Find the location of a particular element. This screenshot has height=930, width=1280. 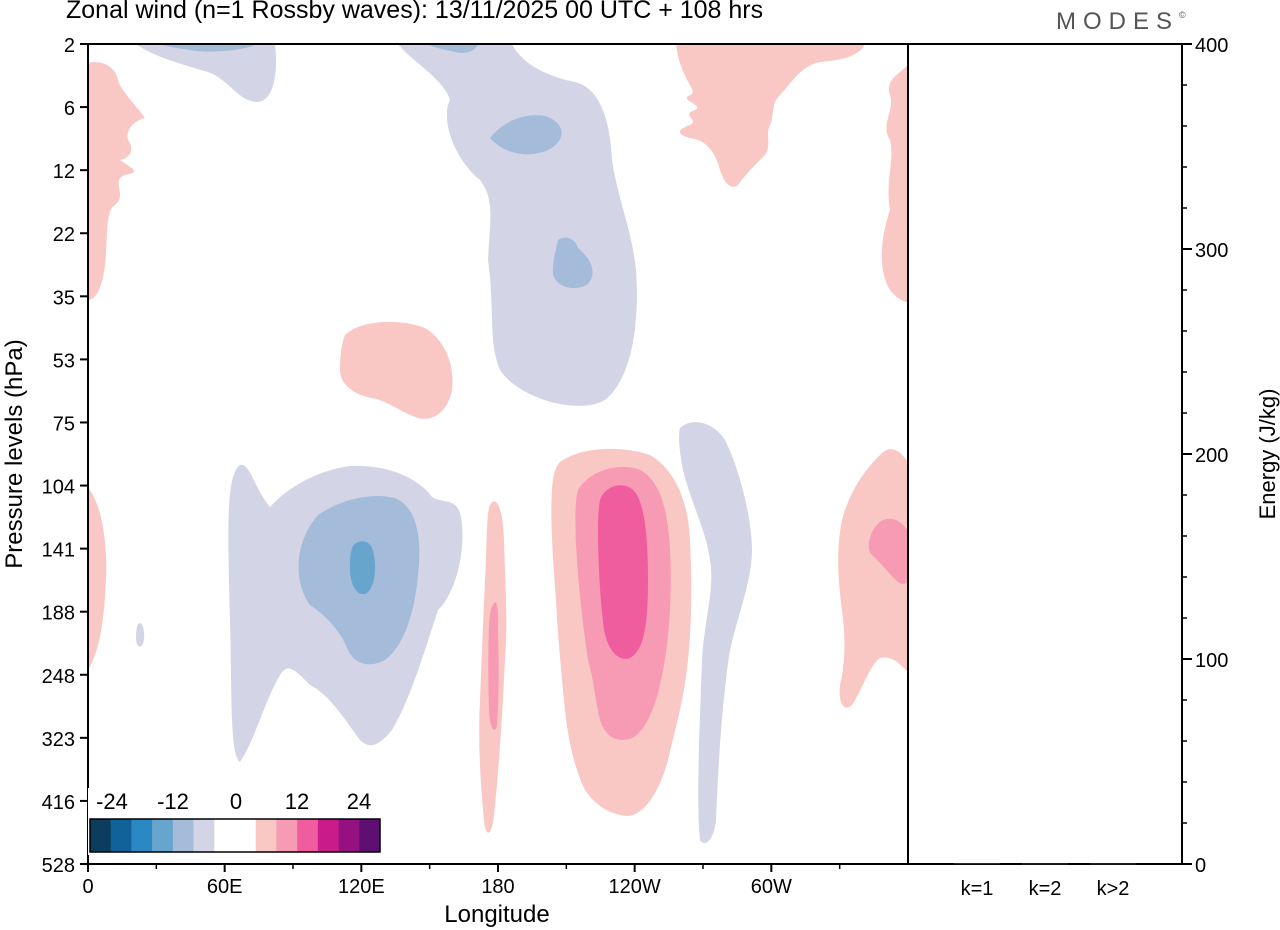

y-tick-label: 323 is located at coordinates (58, 740).